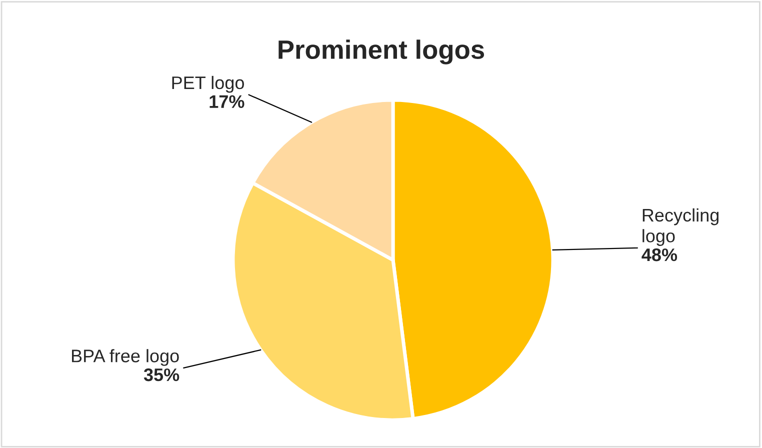 The width and height of the screenshot is (762, 448). I want to click on slice-label: BPA free logo, so click(125, 357).